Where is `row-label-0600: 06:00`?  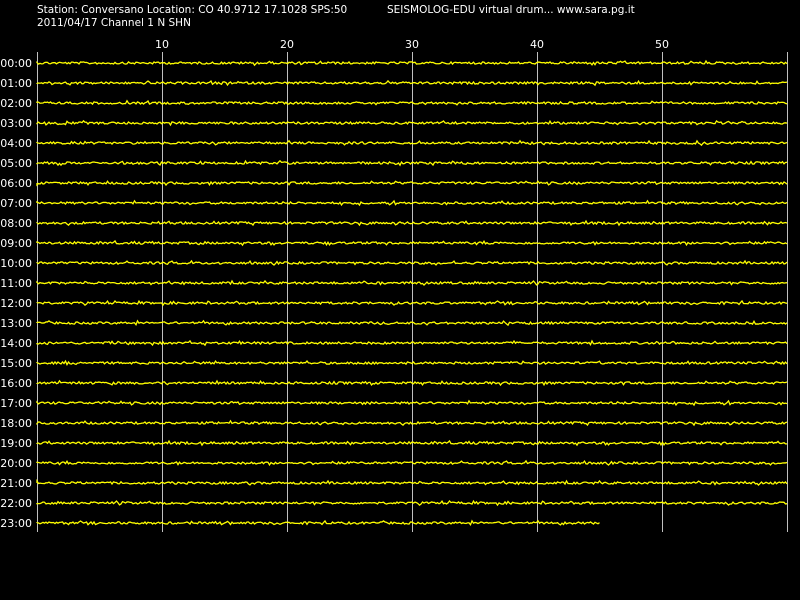
row-label-0600: 06:00 is located at coordinates (16, 183).